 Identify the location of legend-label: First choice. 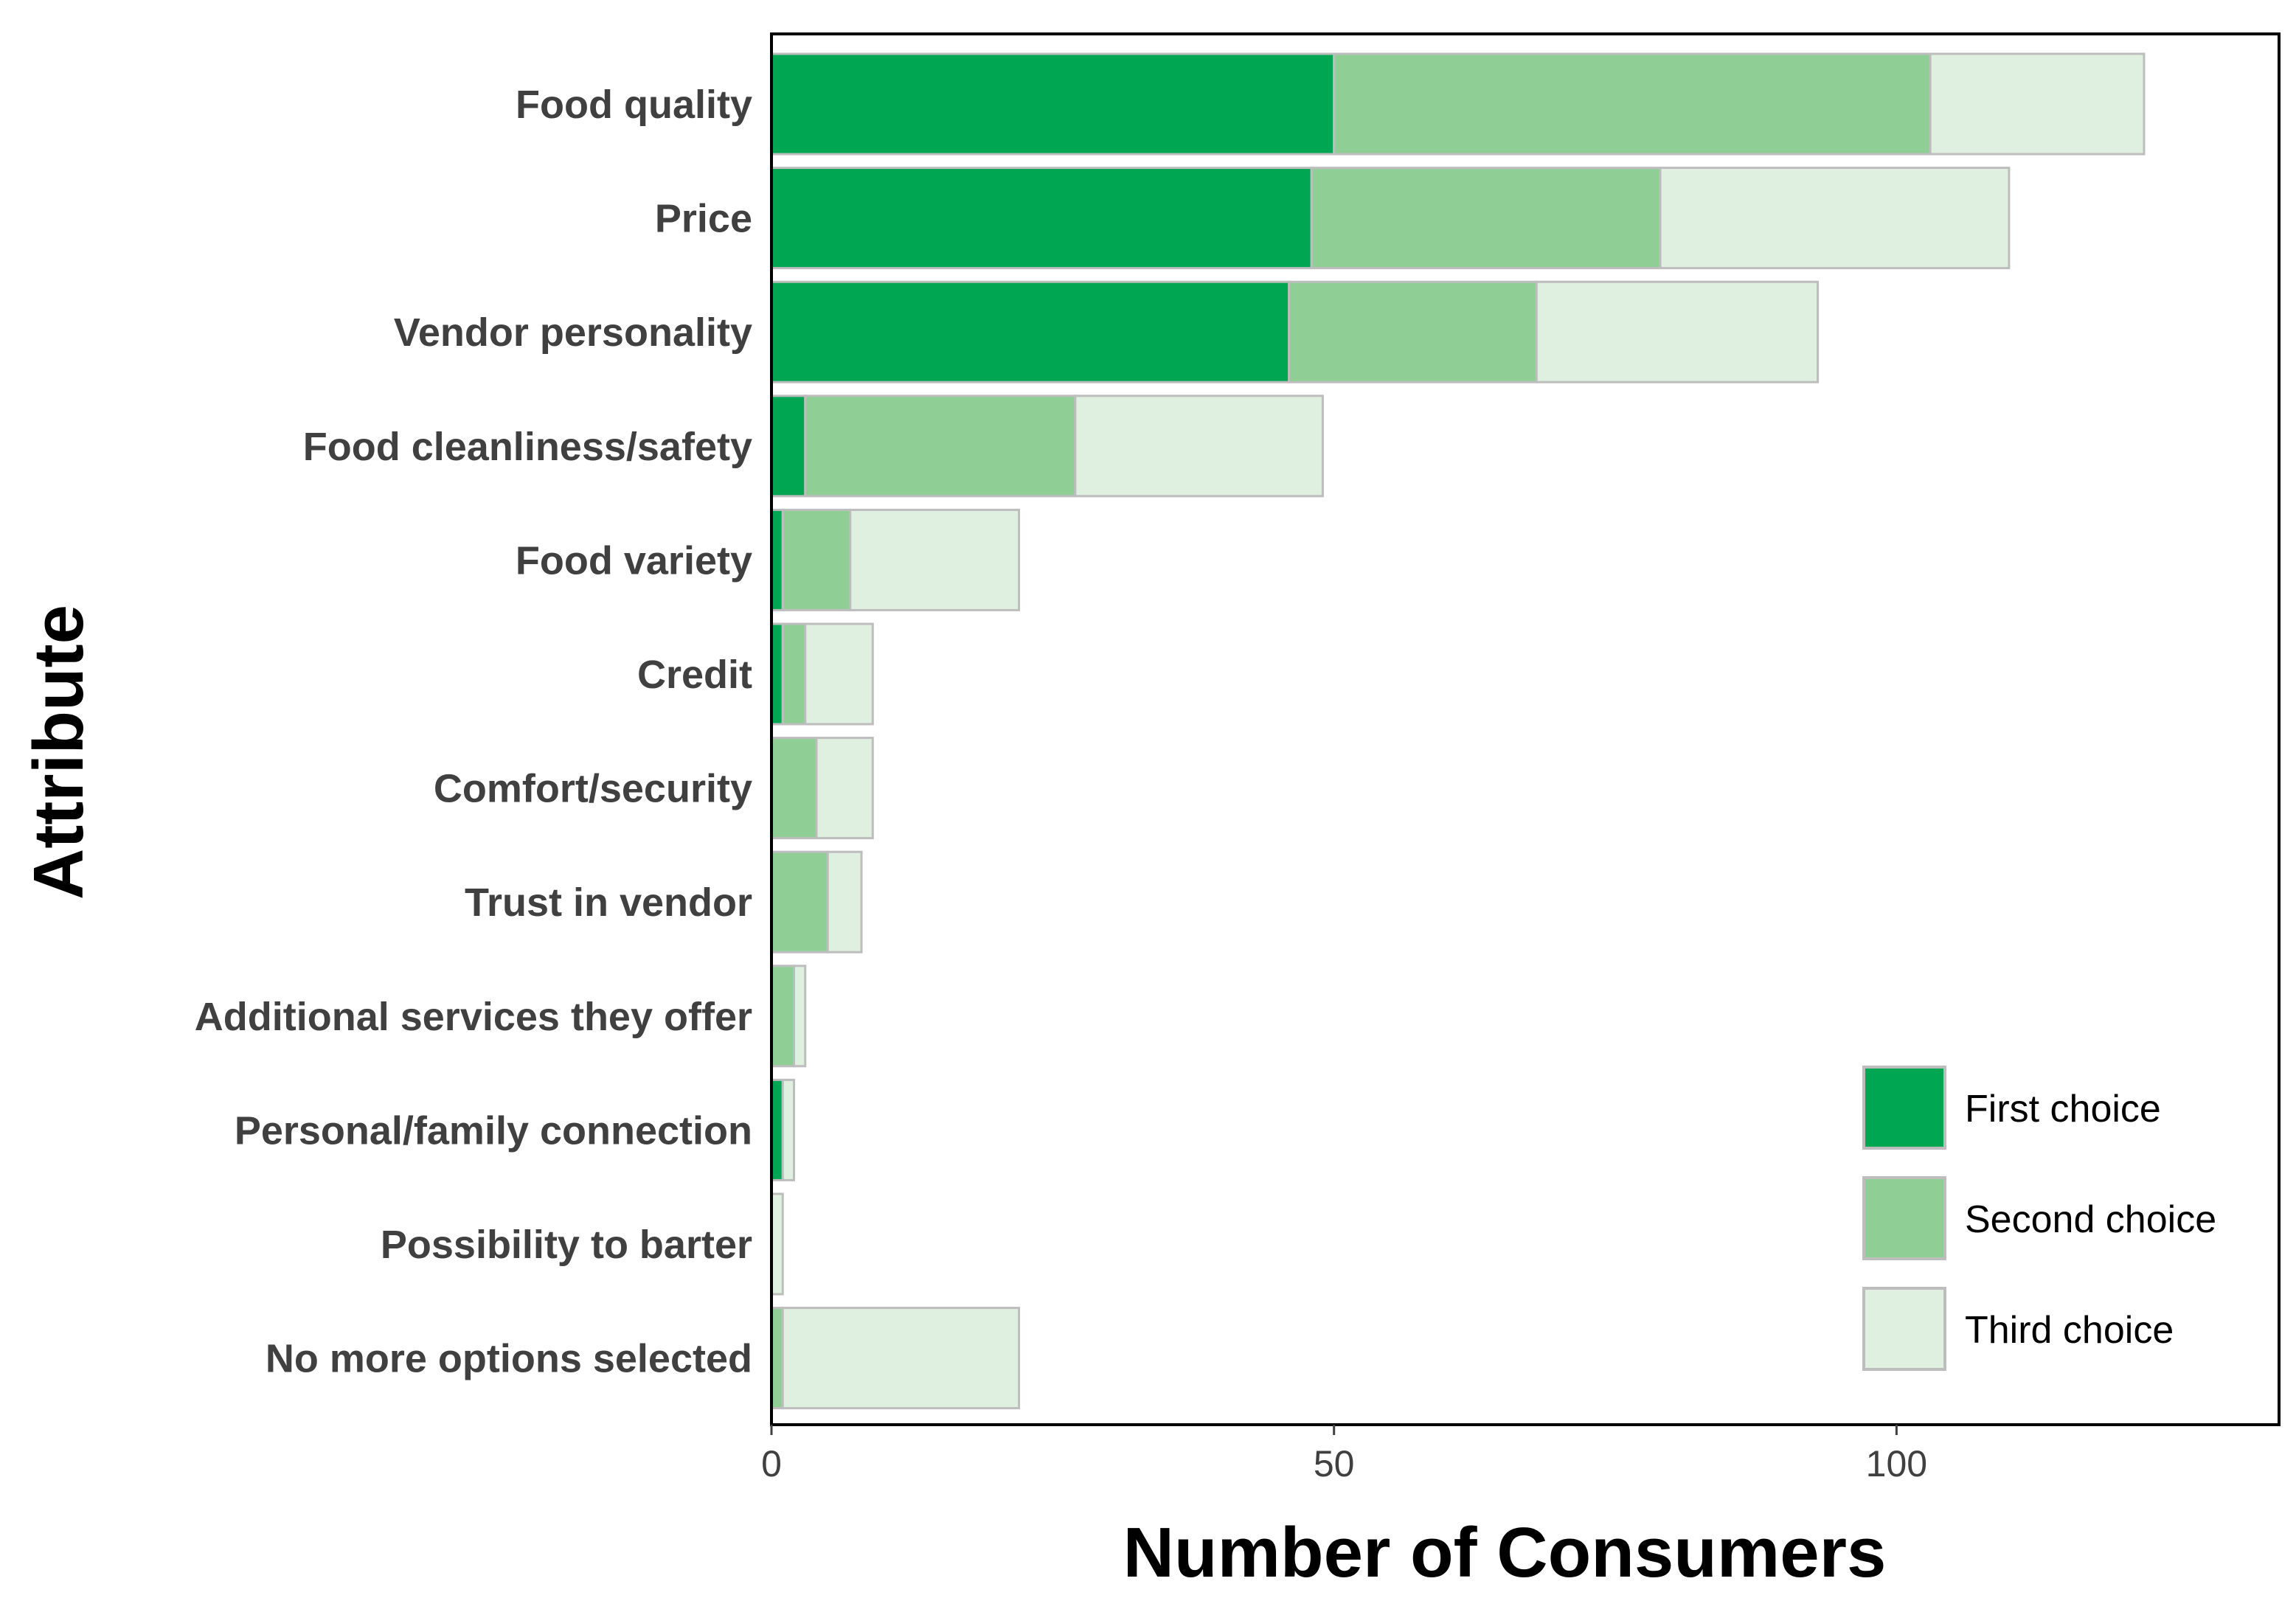
(2063, 1109).